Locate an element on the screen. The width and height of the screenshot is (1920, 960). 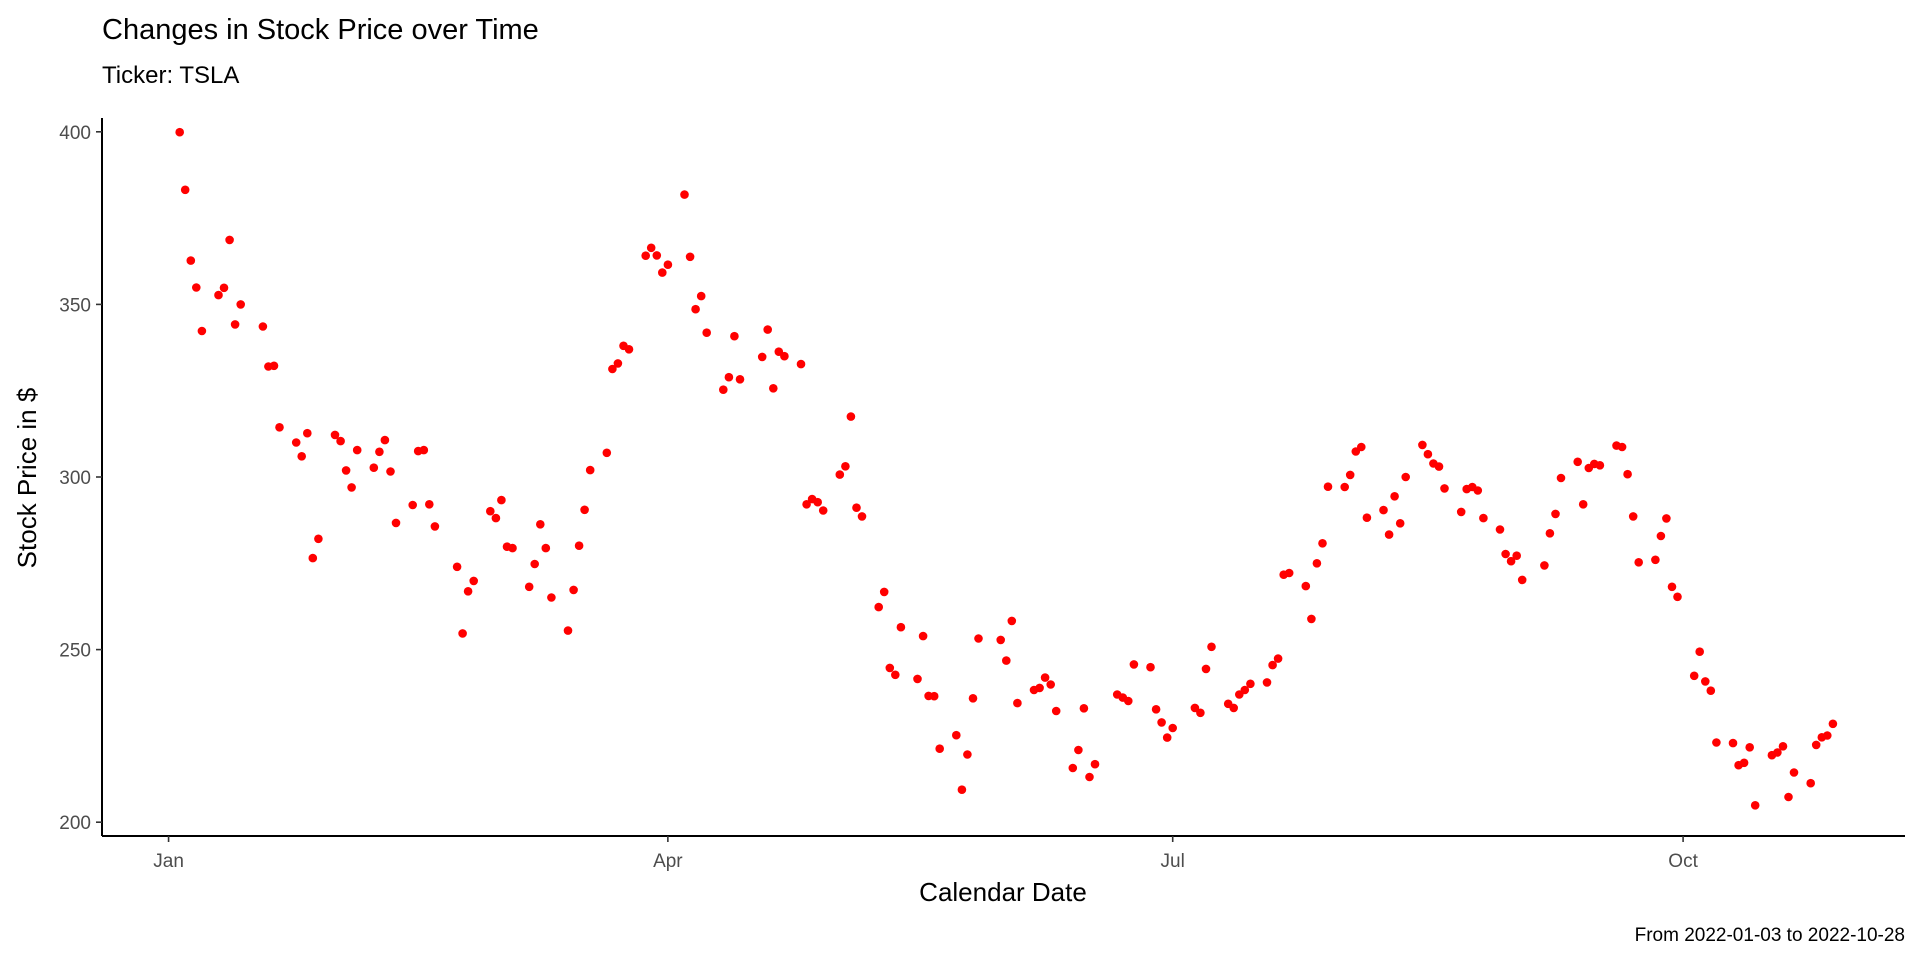
x-tick-label-jan: Jan is located at coordinates (168, 861).